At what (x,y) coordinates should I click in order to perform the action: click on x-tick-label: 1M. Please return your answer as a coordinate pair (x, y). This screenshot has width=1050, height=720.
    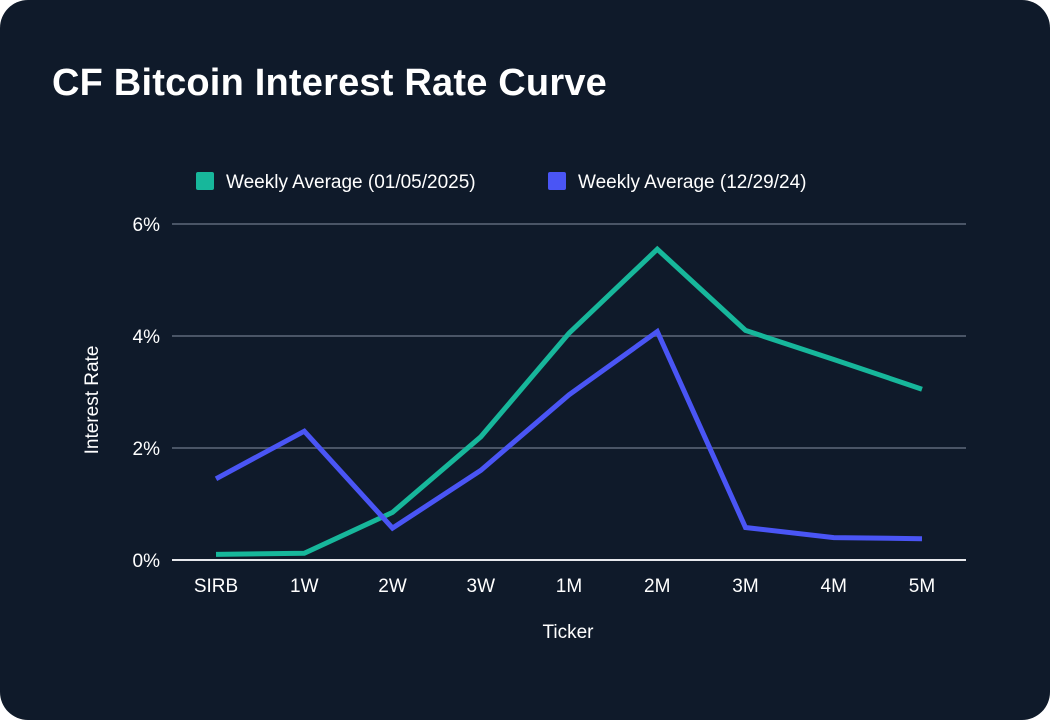
    Looking at the image, I should click on (569, 586).